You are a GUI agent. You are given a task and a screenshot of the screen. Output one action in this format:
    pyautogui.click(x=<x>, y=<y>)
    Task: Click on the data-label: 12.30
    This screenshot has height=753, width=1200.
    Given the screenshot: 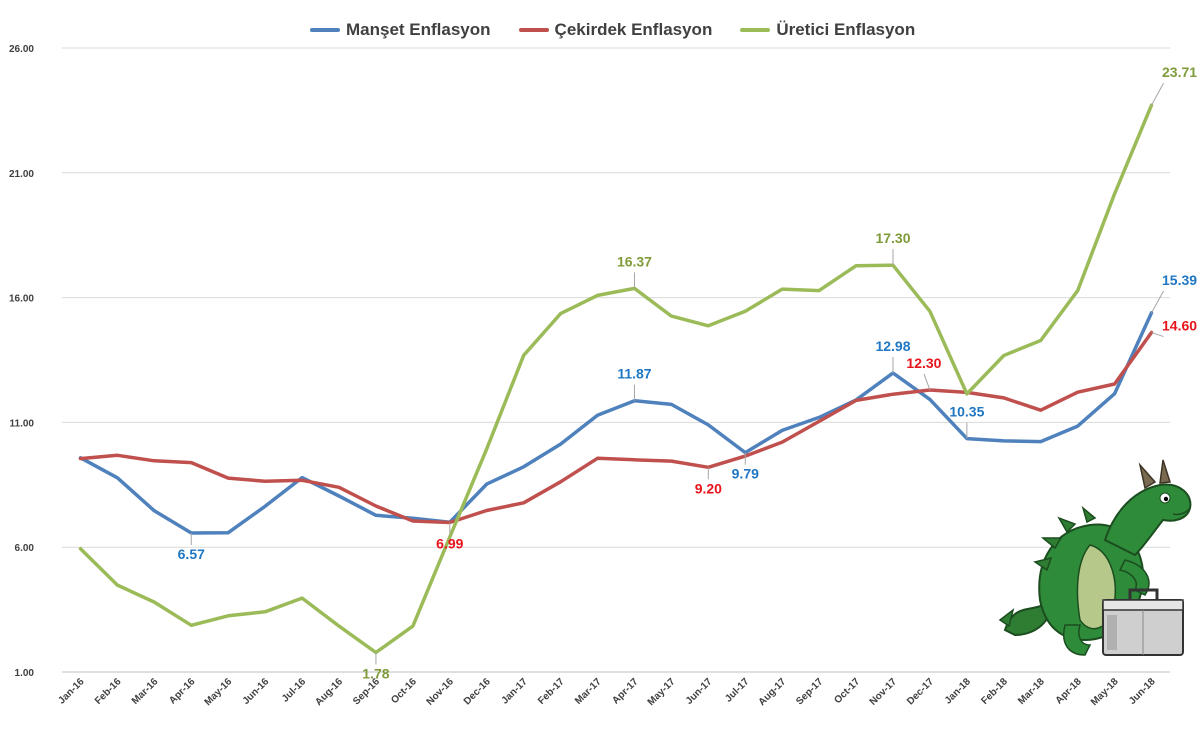 What is the action you would take?
    pyautogui.click(x=923, y=363)
    